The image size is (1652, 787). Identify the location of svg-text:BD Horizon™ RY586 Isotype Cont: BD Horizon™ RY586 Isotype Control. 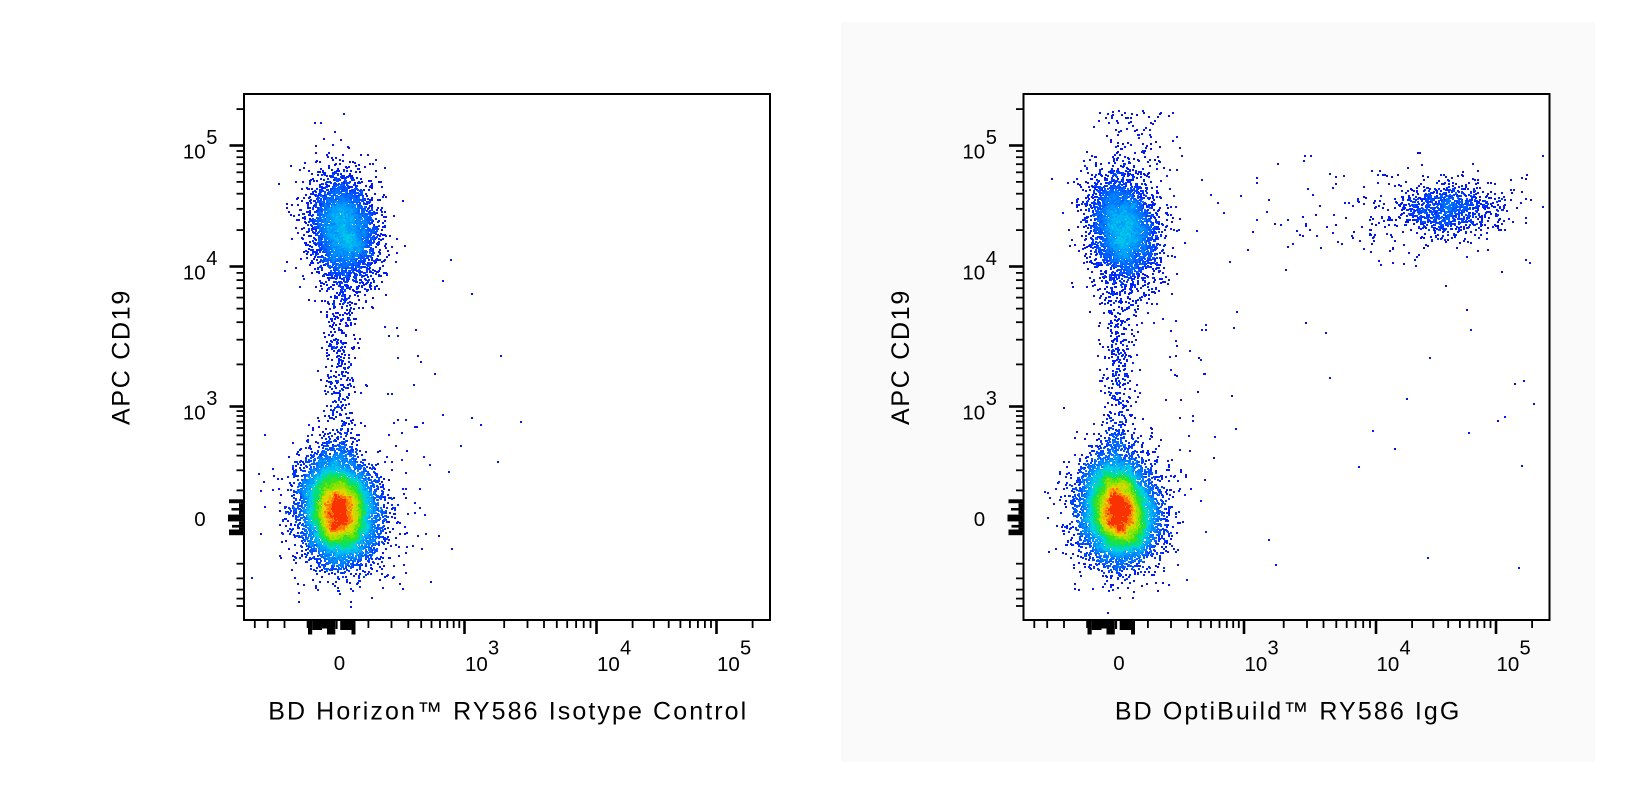
(508, 712).